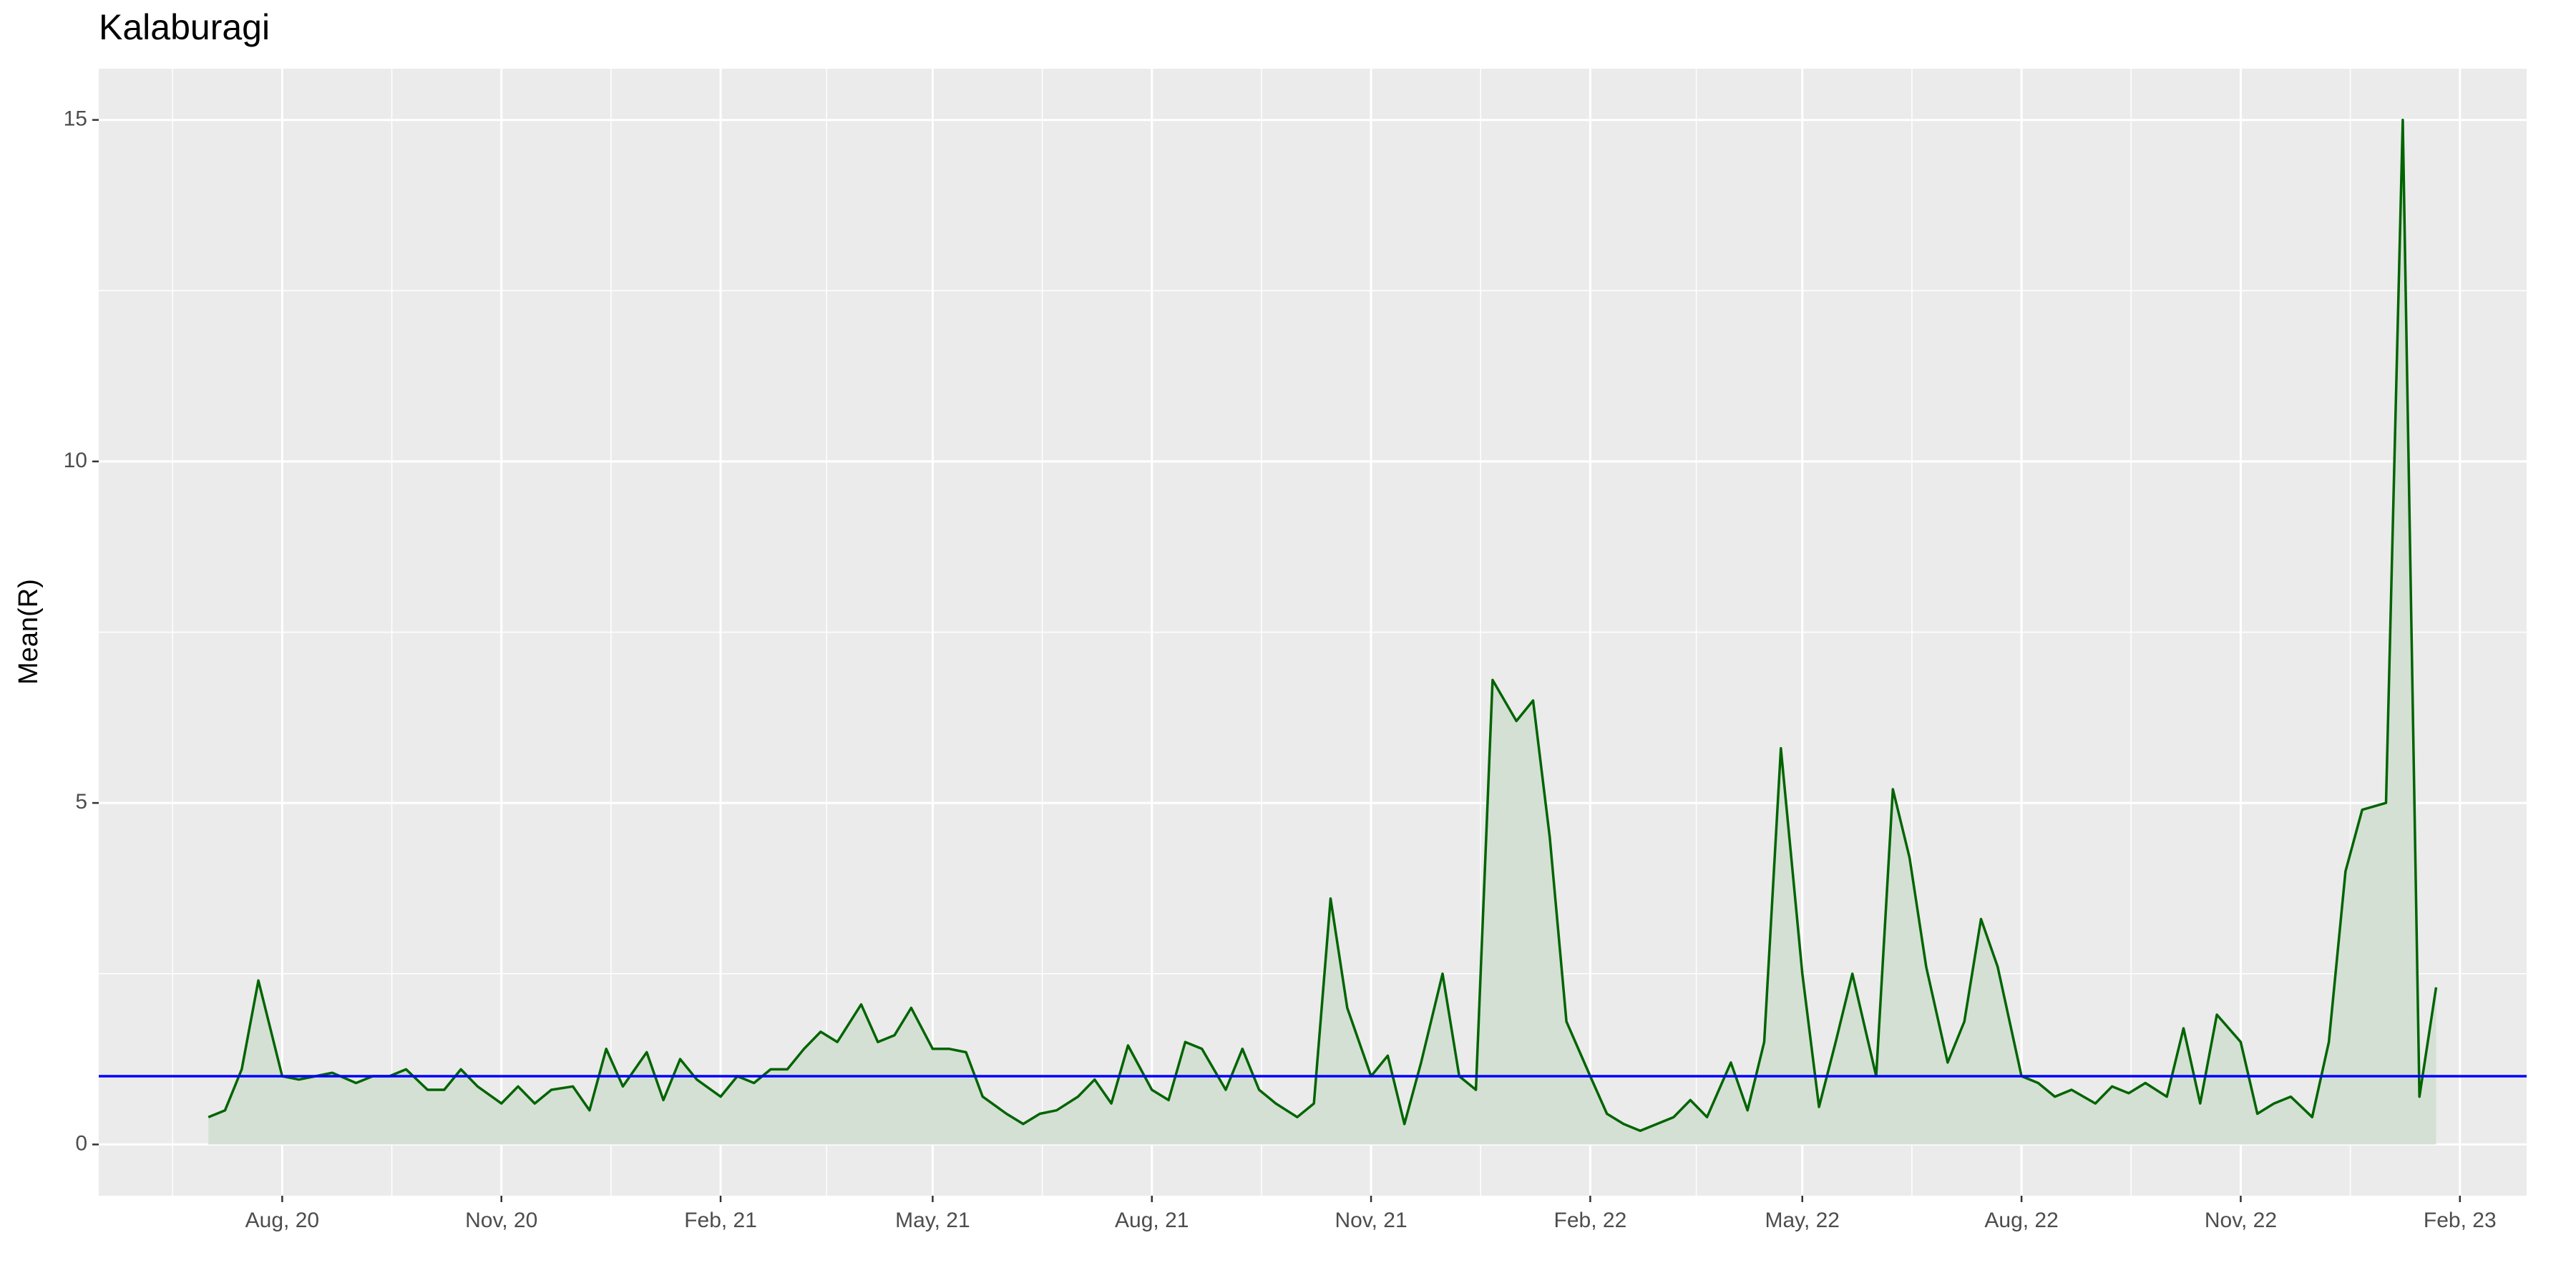 Image resolution: width=2576 pixels, height=1288 pixels. Describe the element at coordinates (81, 802) in the screenshot. I see `y-tick-label: 5` at that location.